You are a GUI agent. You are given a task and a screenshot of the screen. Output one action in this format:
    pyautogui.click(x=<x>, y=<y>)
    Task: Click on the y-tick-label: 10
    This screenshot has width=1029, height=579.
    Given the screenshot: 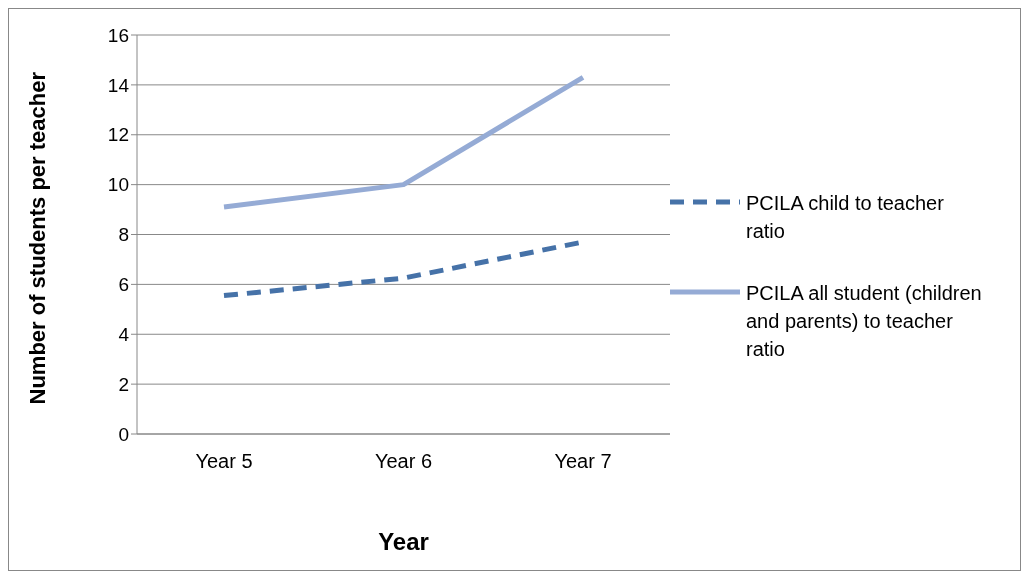 What is the action you would take?
    pyautogui.click(x=118, y=185)
    